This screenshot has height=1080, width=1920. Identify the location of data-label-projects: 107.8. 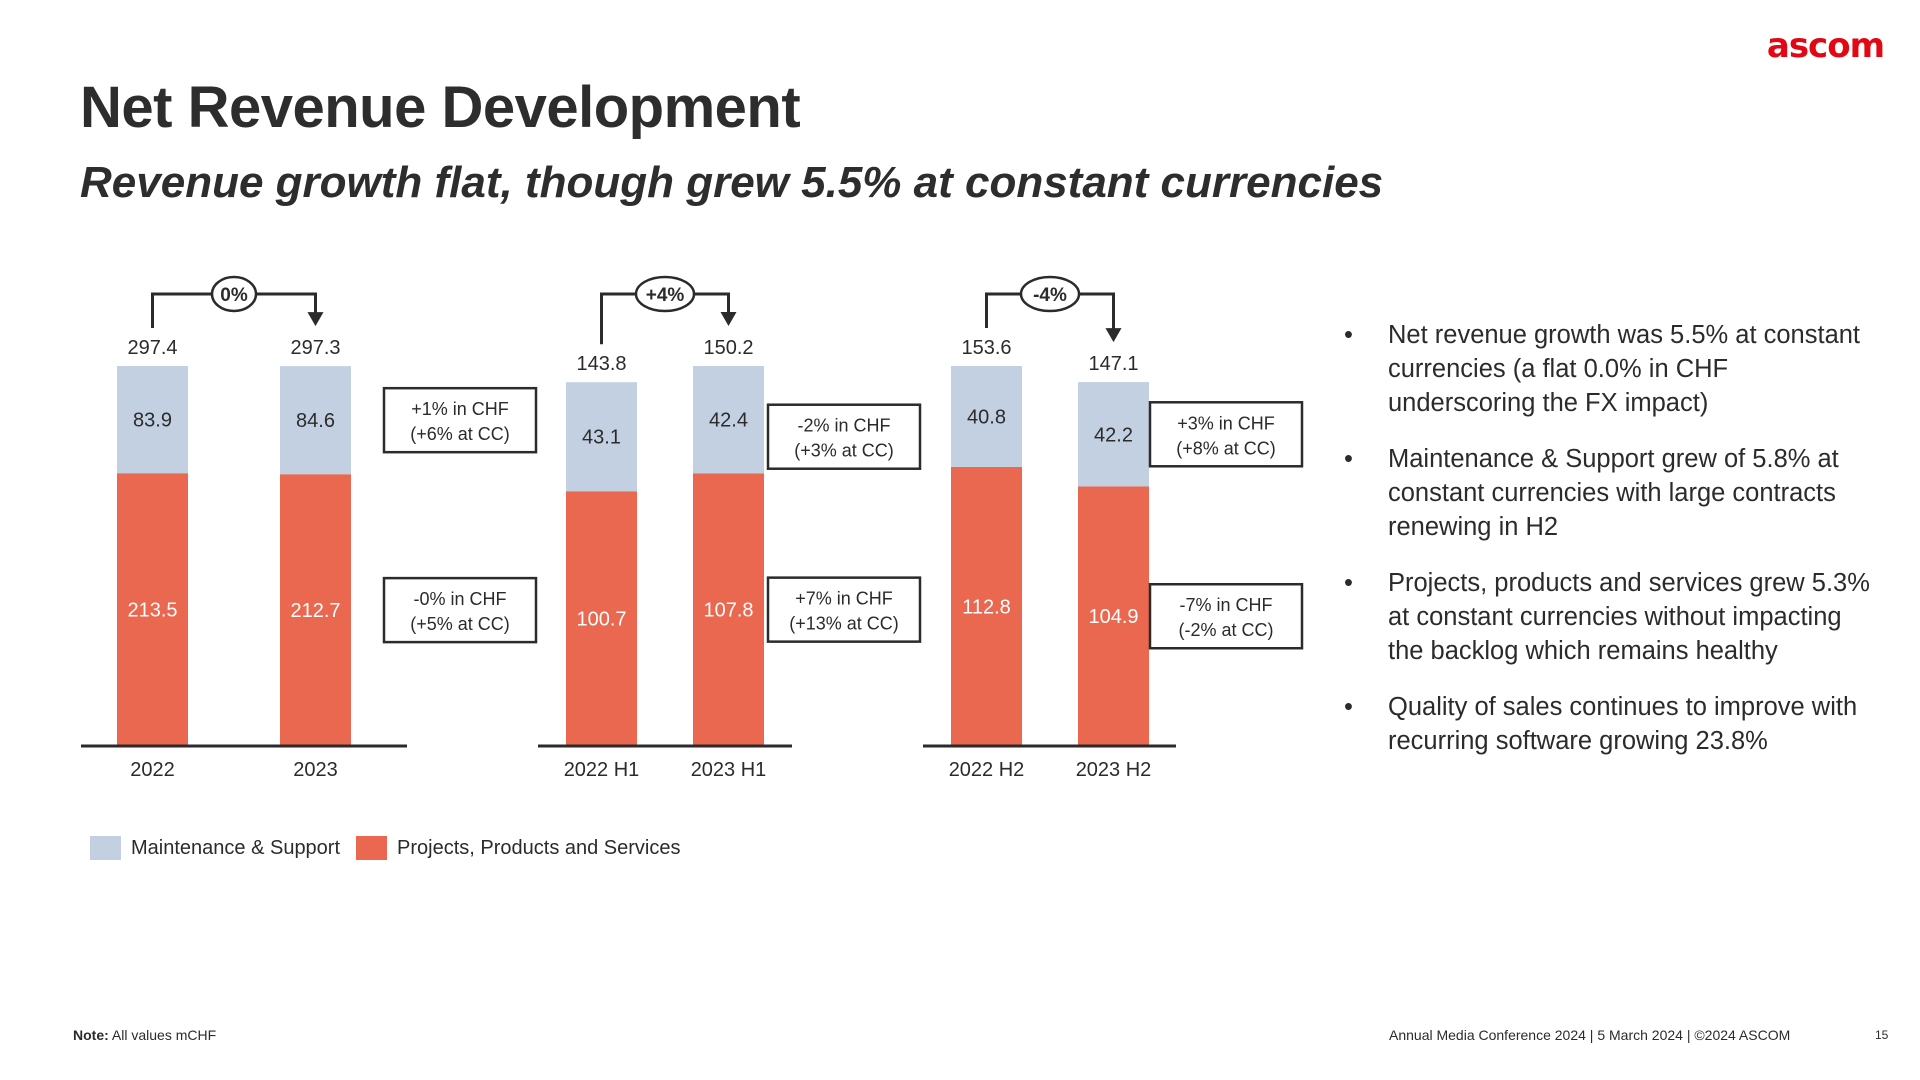
(728, 611).